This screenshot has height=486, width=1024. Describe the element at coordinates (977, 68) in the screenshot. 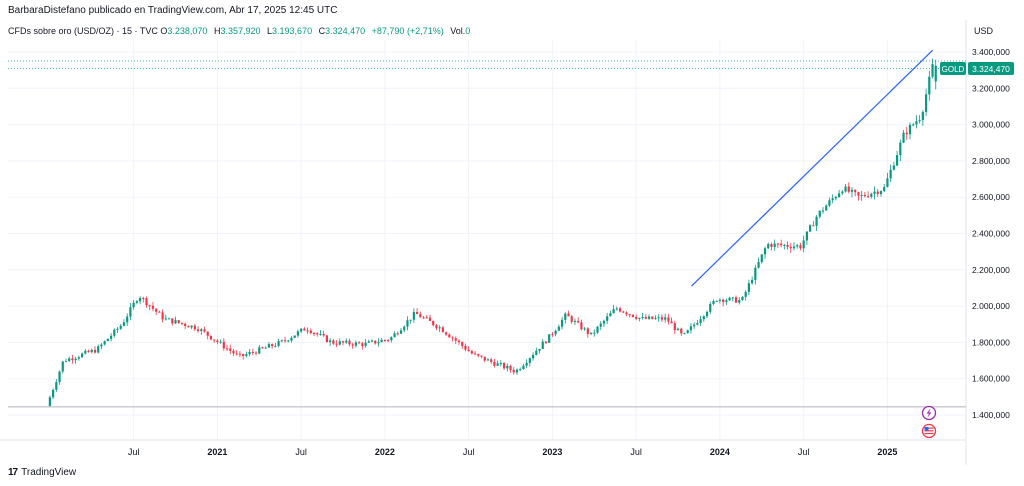

I see `price-tag: GOLD 3.324,470` at that location.